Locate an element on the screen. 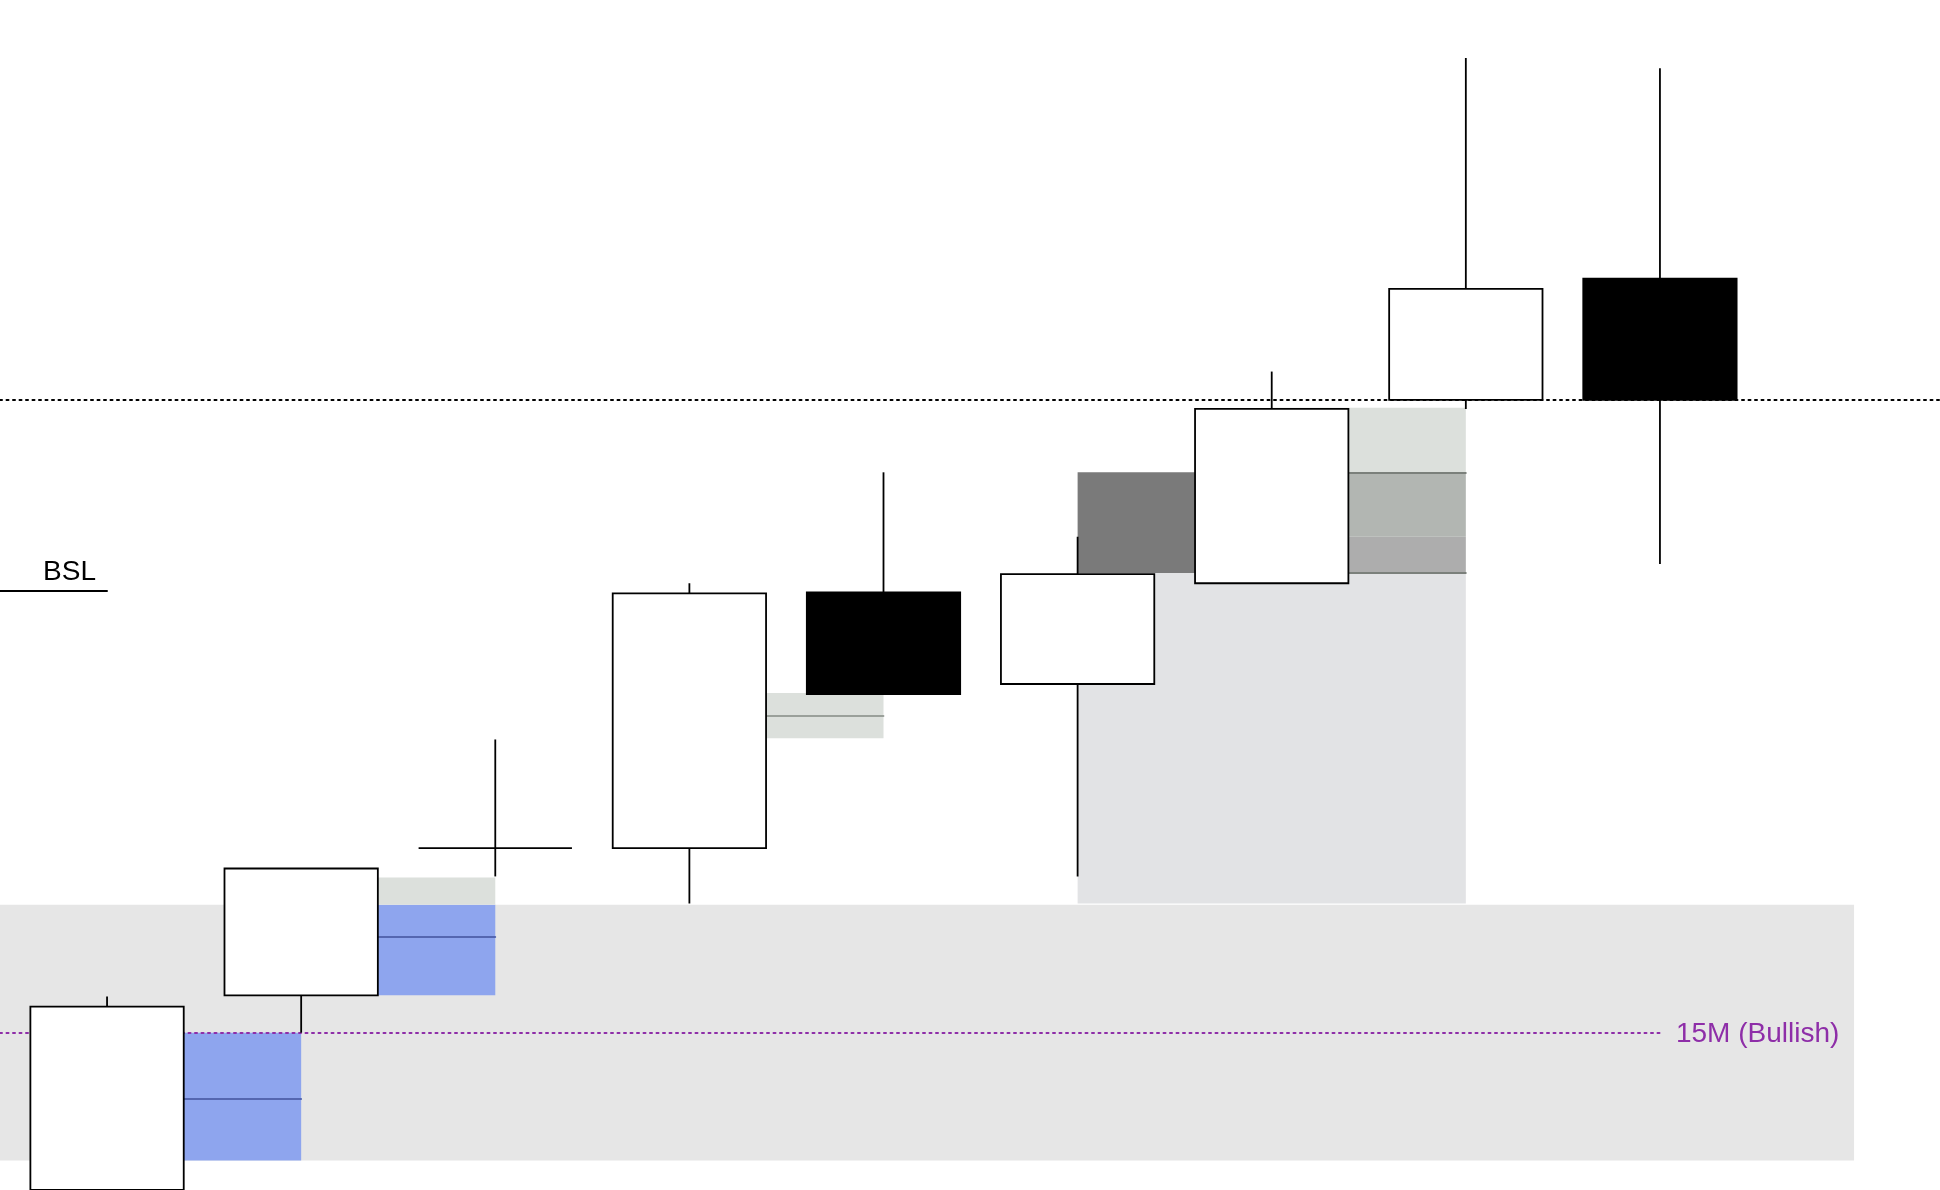 Image resolution: width=1940 pixels, height=1190 pixels. candlestick is located at coordinates (495, 808).